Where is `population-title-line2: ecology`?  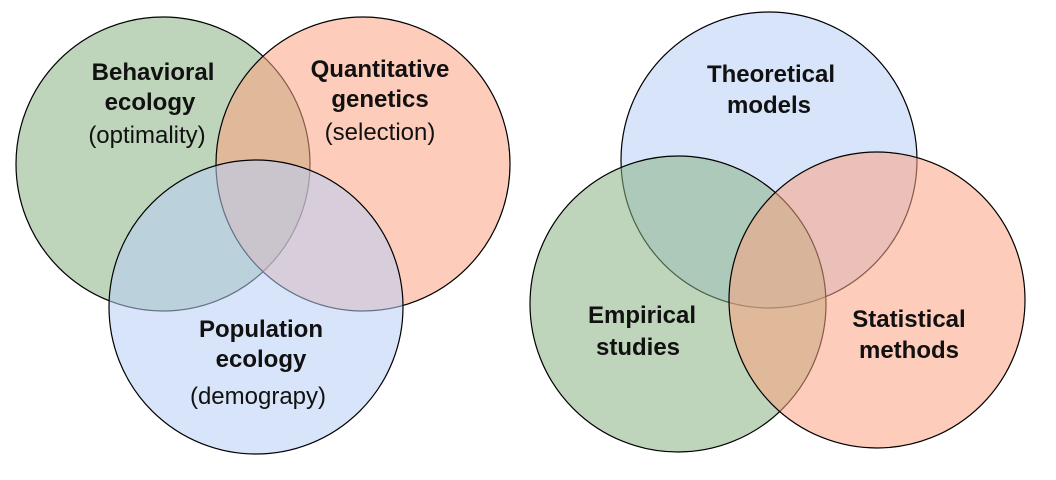 population-title-line2: ecology is located at coordinates (261, 359).